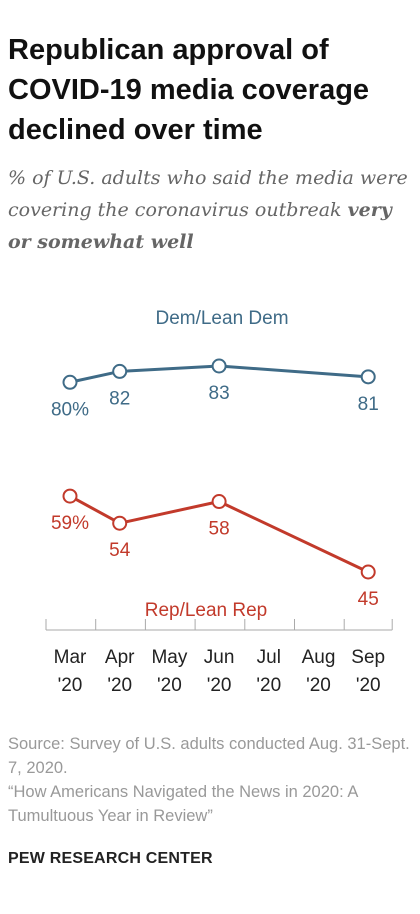 The image size is (420, 914). I want to click on subtitle-emphasis: very or somewhat well, so click(200, 226).